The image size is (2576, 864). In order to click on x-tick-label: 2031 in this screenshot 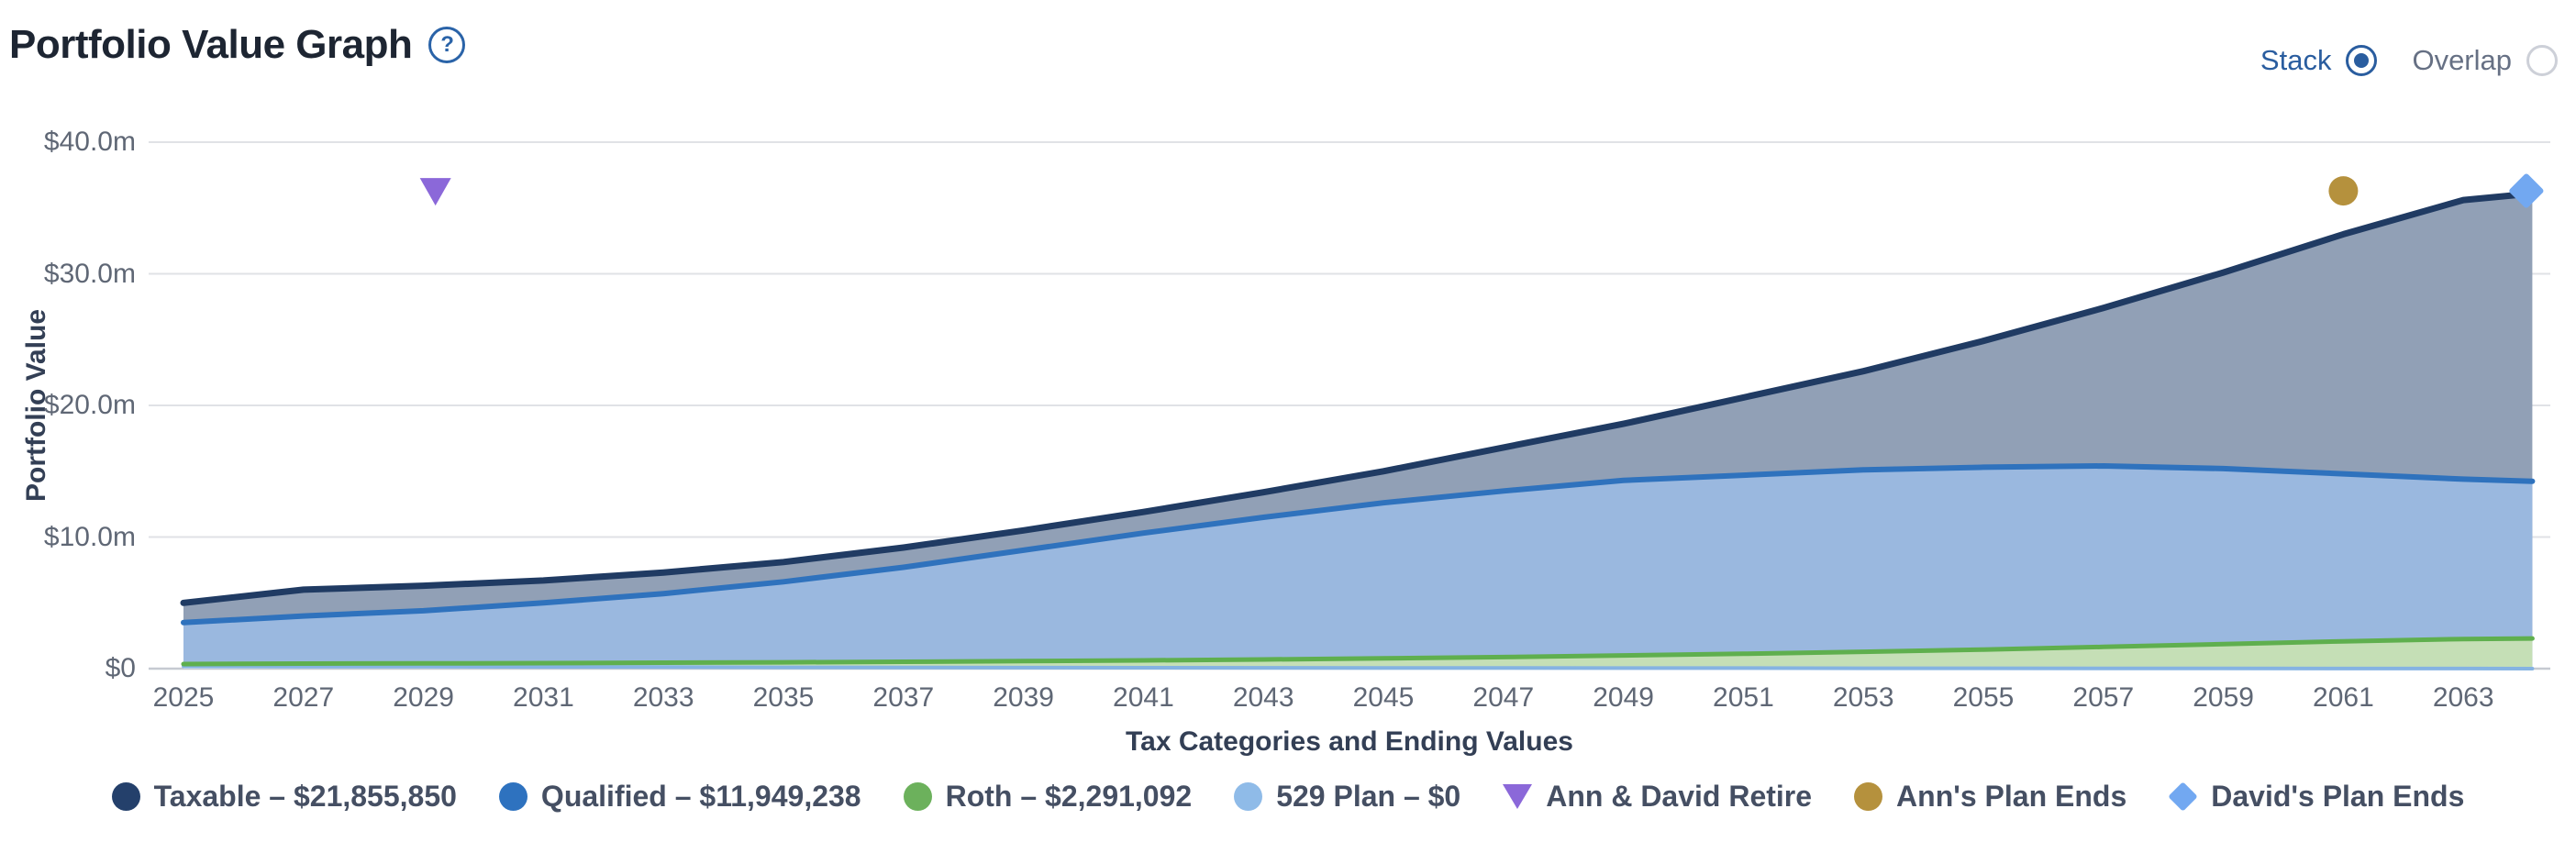, I will do `click(543, 697)`.